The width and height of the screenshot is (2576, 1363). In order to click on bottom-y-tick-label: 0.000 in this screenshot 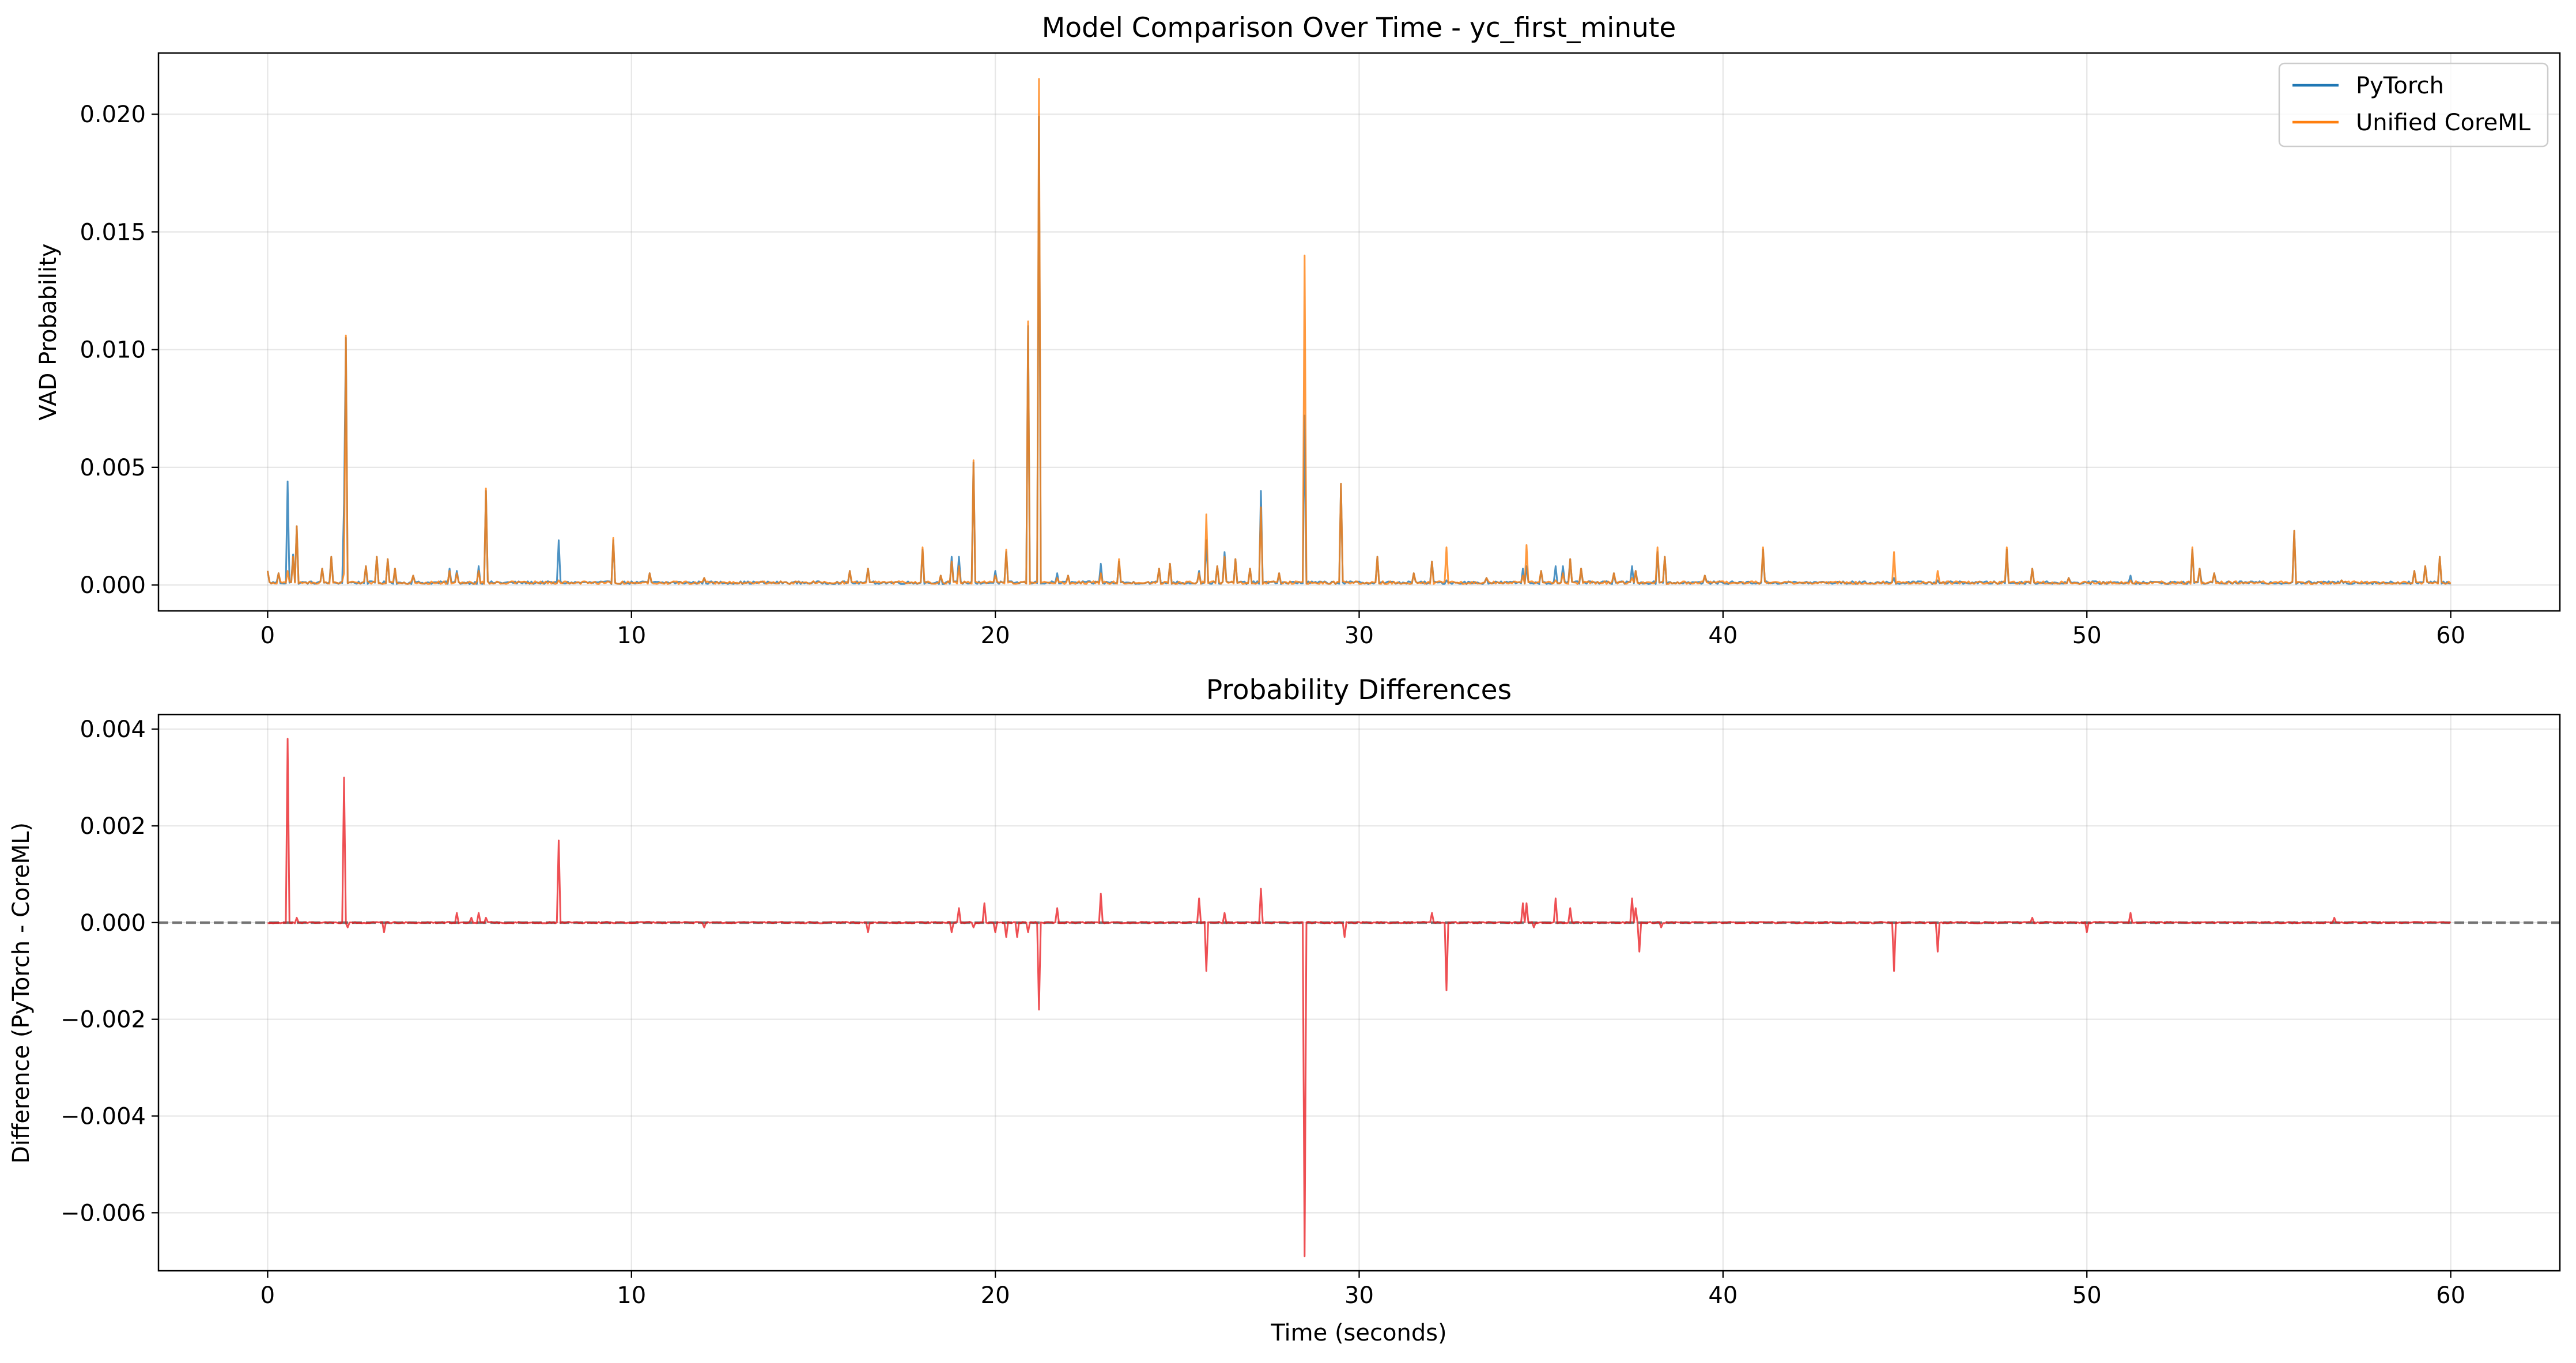, I will do `click(113, 923)`.